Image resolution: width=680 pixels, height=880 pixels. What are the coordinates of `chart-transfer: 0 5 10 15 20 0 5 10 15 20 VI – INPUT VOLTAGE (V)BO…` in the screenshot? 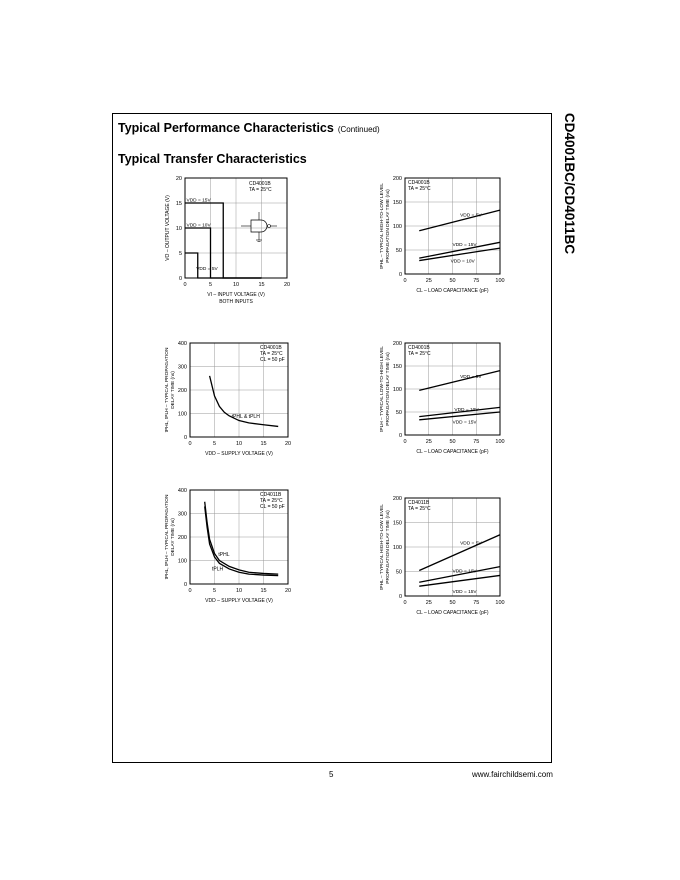 It's located at (227, 240).